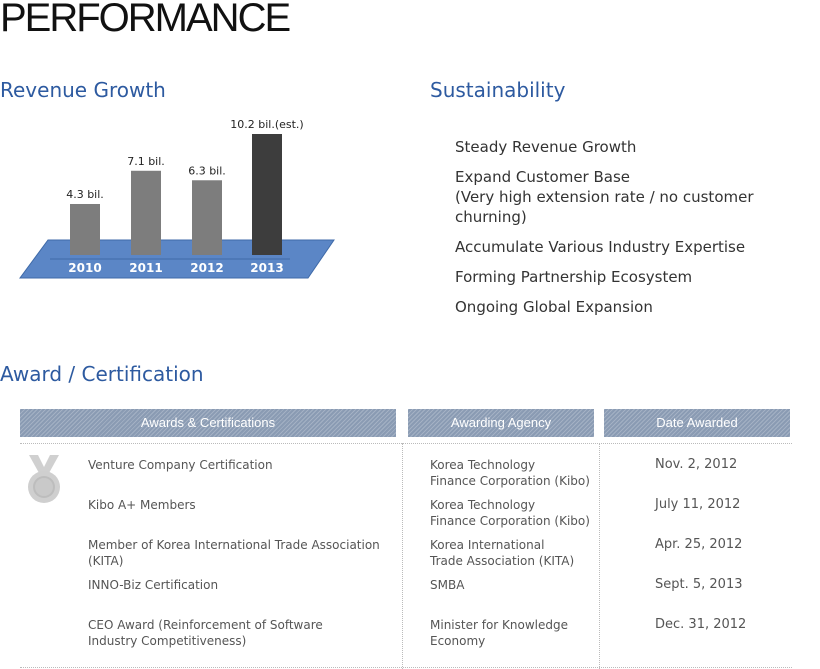 The width and height of the screenshot is (820, 669). I want to click on sustainability-item: Steady Revenue Growth, so click(637, 147).